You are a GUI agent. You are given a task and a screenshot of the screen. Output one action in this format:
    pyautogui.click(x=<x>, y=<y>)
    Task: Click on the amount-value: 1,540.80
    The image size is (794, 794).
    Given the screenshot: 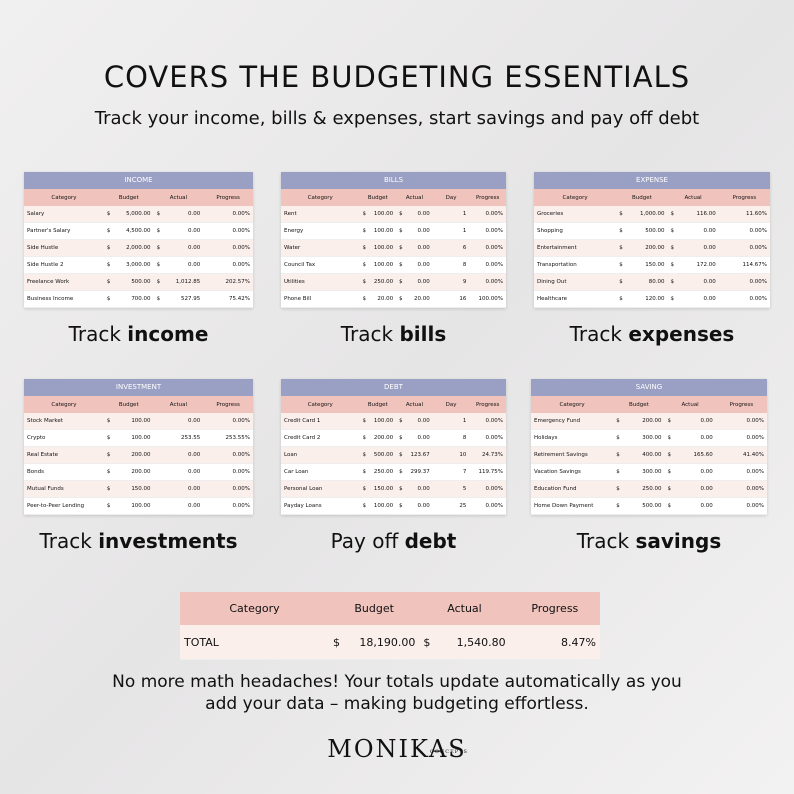 What is the action you would take?
    pyautogui.click(x=481, y=642)
    